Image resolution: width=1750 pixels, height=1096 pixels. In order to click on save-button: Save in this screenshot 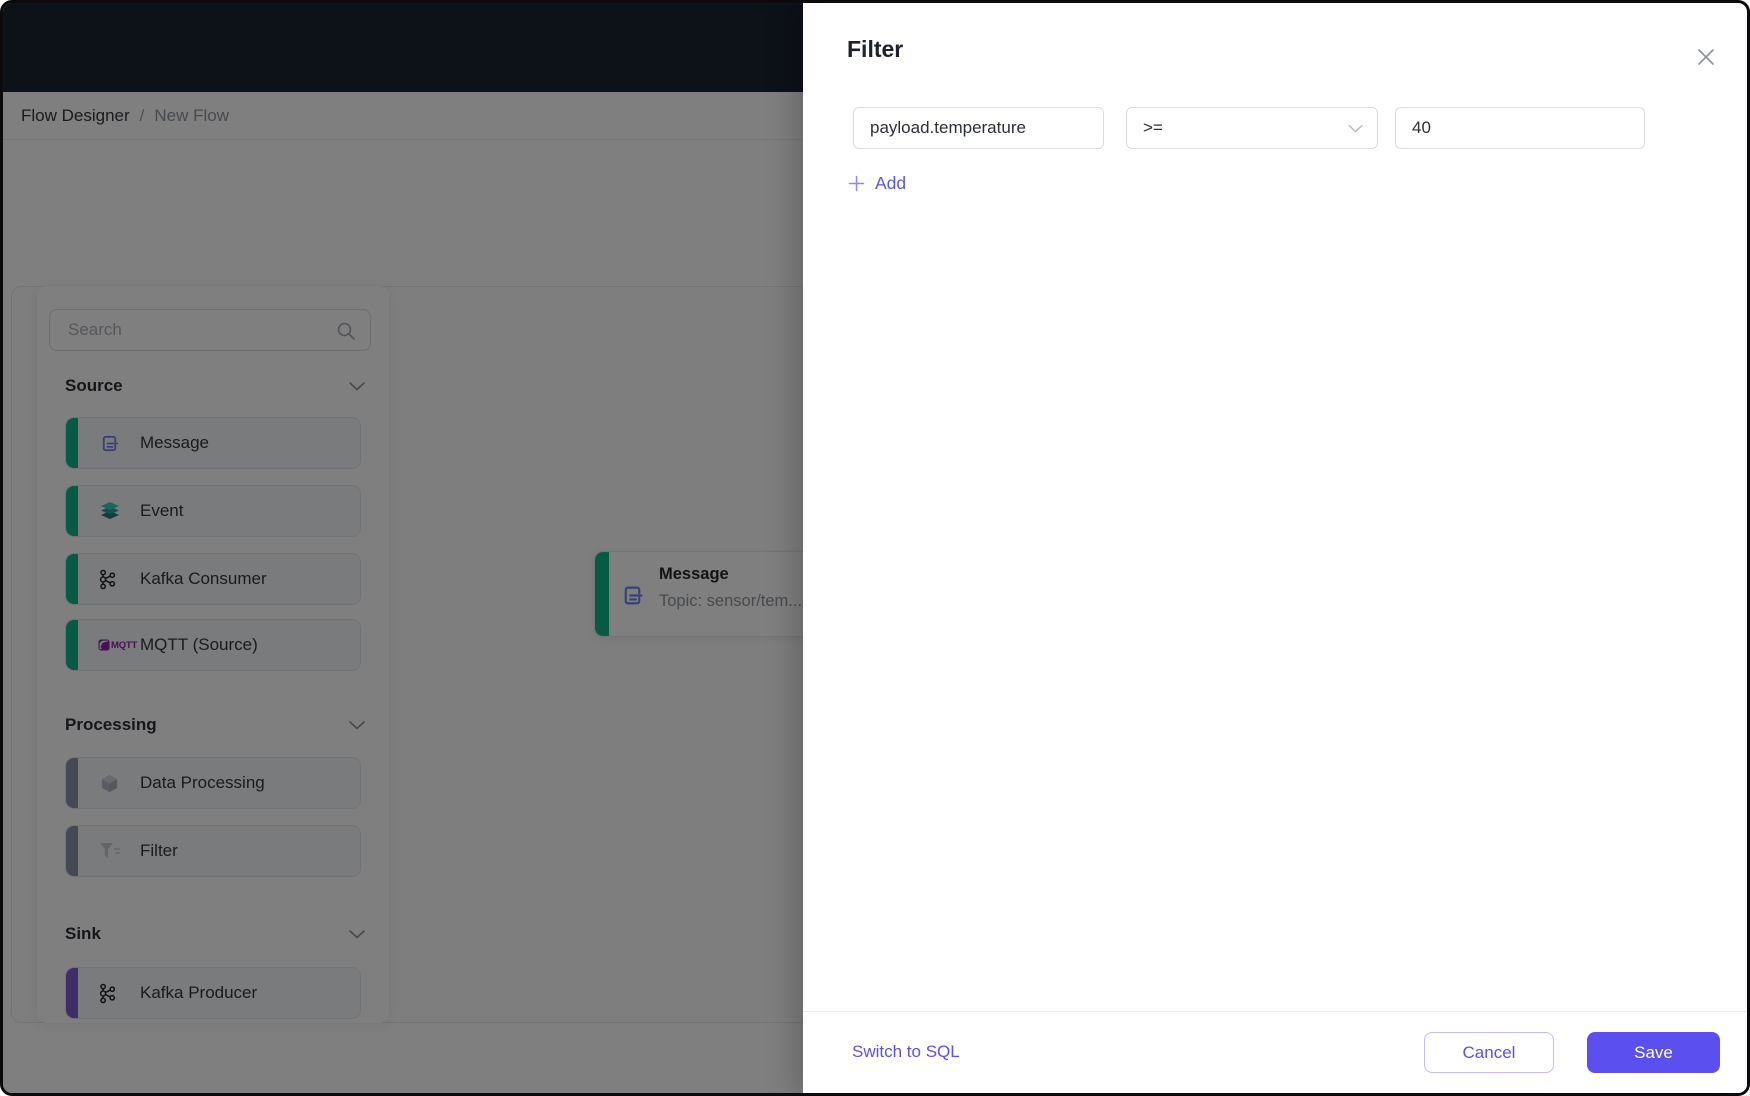, I will do `click(1653, 1052)`.